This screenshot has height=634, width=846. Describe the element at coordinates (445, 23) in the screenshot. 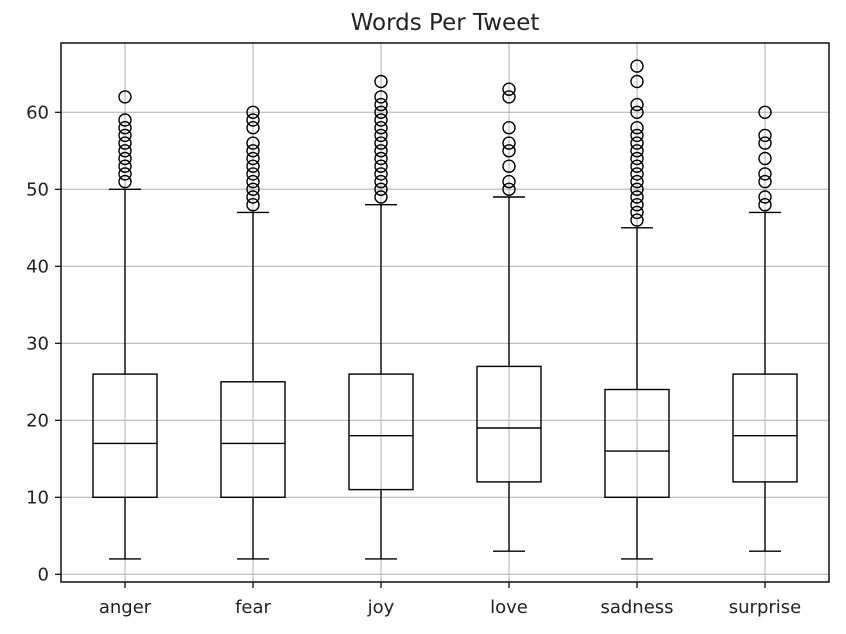

I see `chart-title: Words Per Tweet` at that location.